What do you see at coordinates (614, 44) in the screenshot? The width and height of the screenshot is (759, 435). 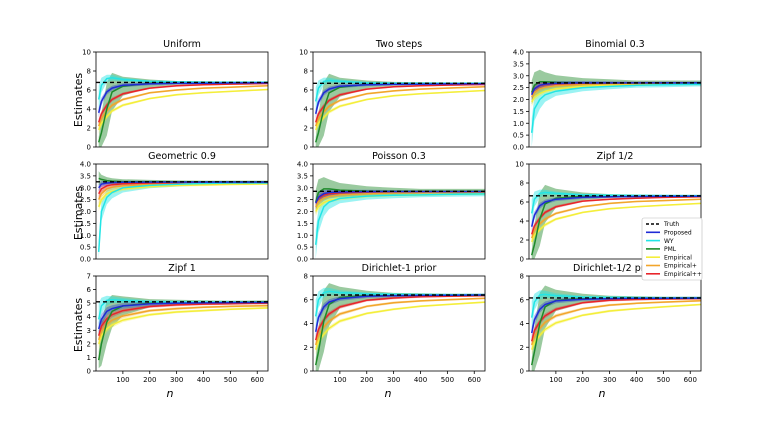 I see `panel-title: Binomial 0.3` at bounding box center [614, 44].